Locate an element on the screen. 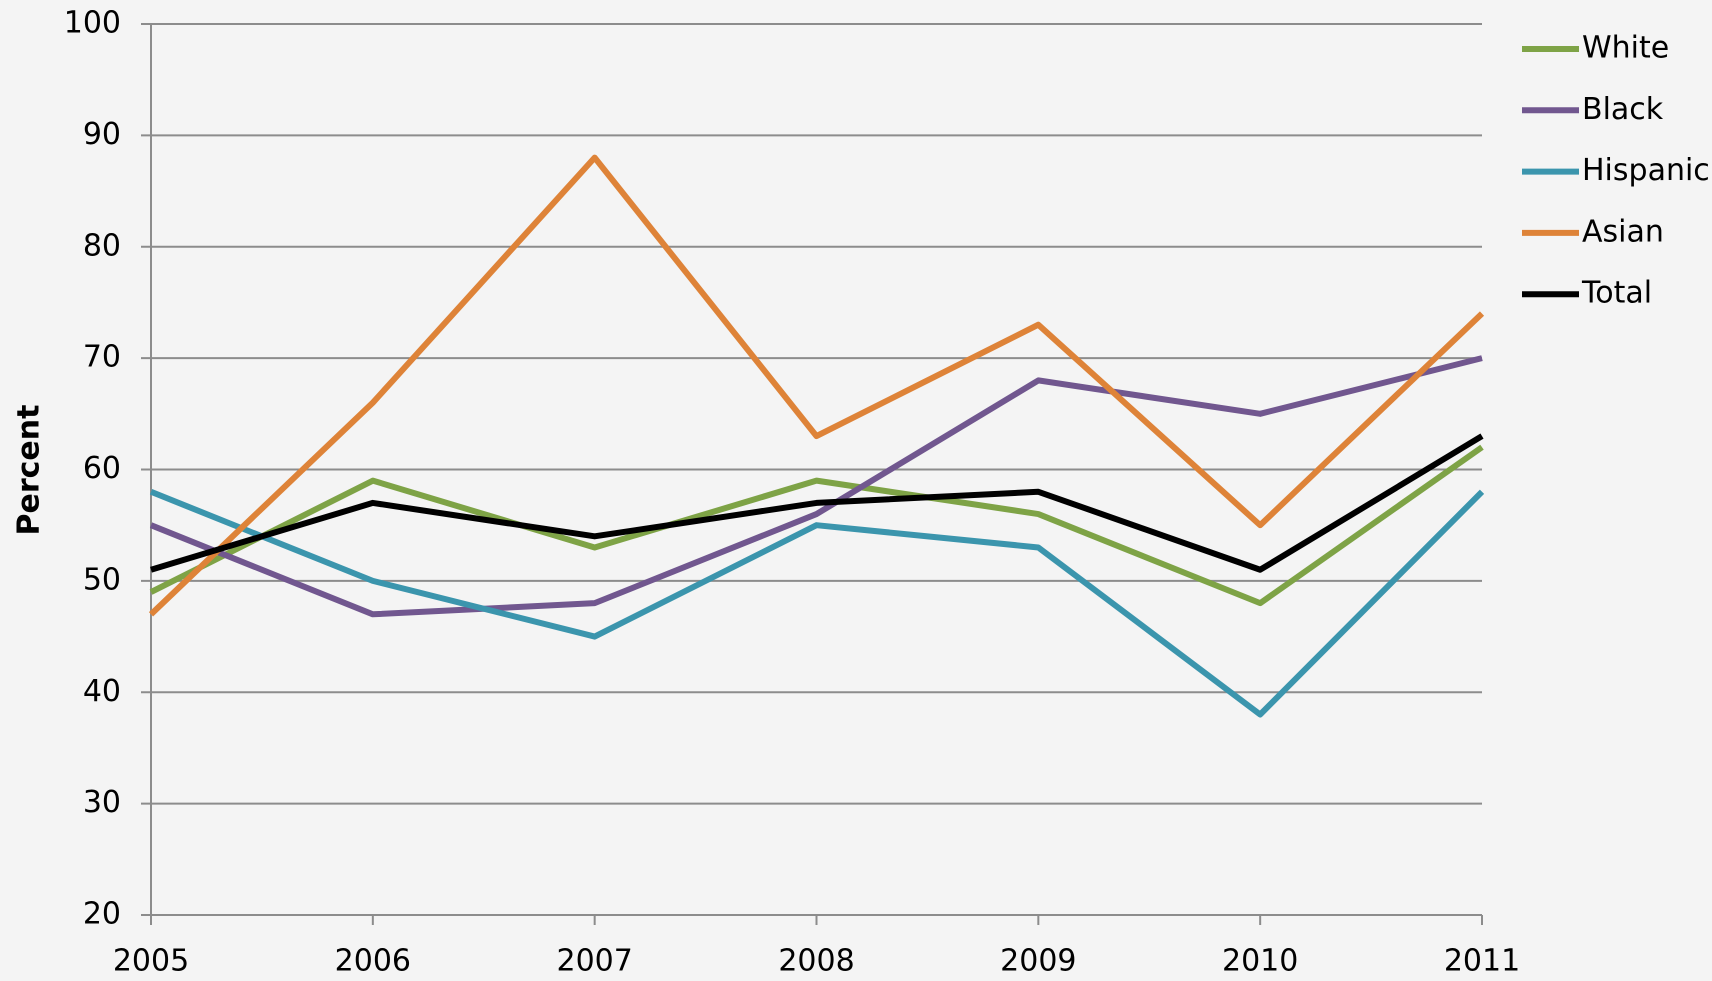 The image size is (1712, 981). y-tick-label: 30 is located at coordinates (102, 802).